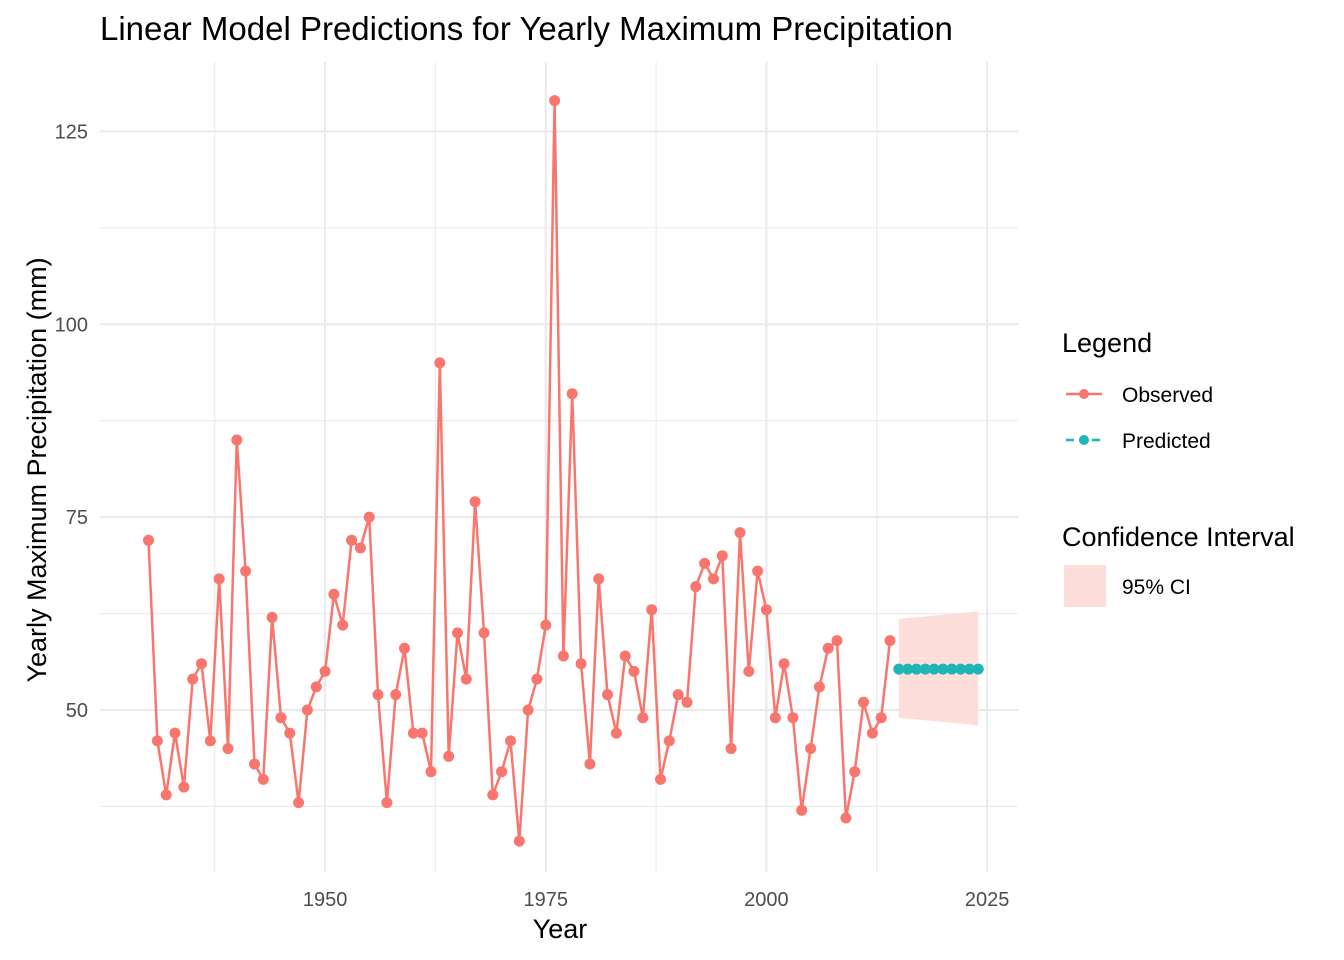  I want to click on y-tick-label: 100, so click(71, 325).